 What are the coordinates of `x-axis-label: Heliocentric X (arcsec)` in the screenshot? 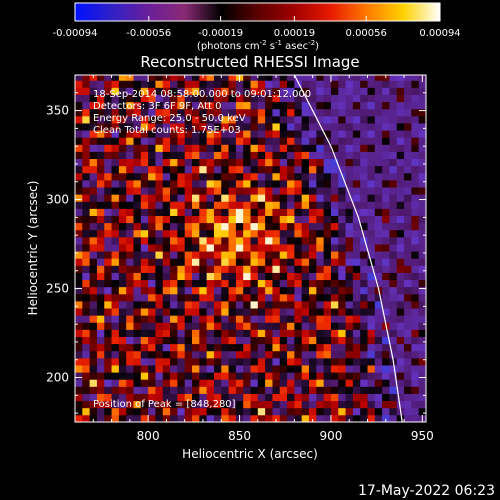 It's located at (250, 454).